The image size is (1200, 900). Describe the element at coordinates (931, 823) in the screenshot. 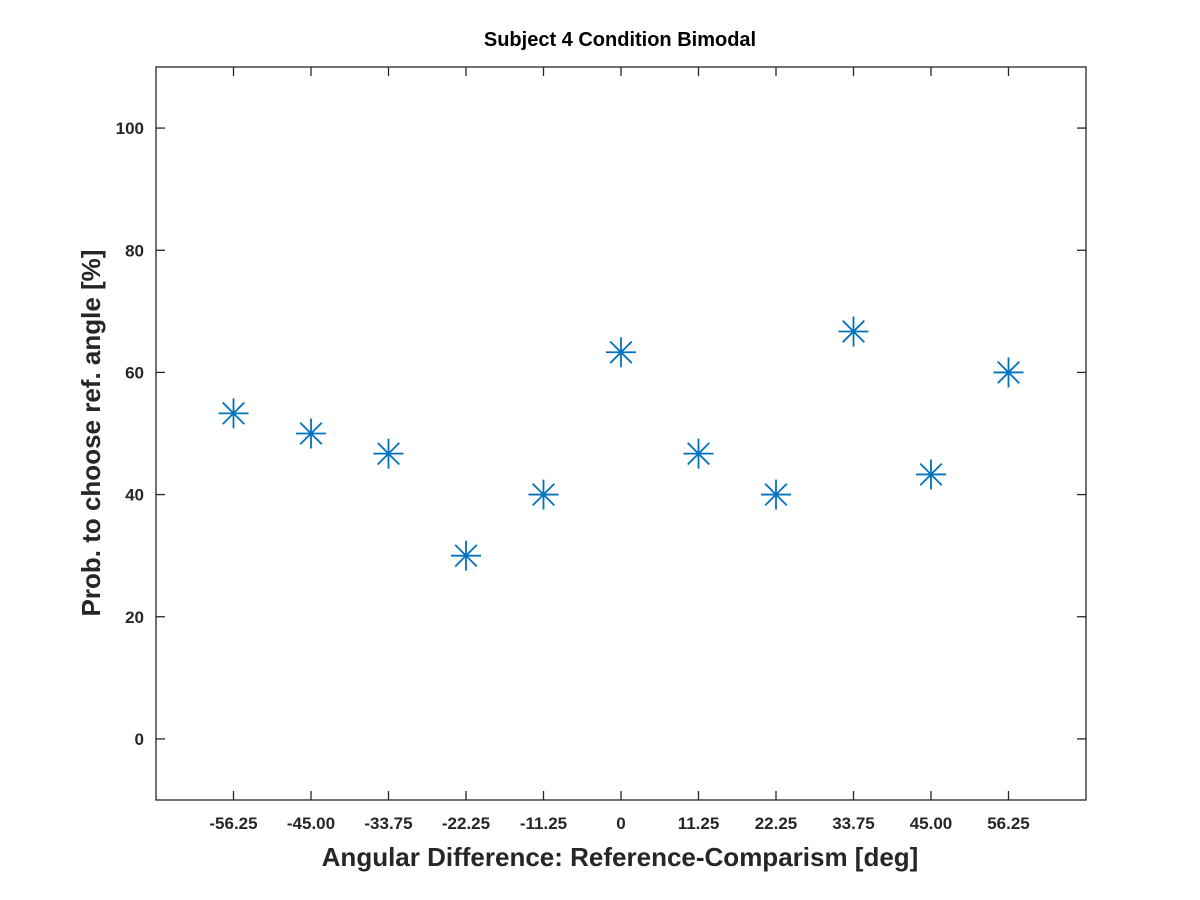

I see `x-tick-label: 45.00` at that location.